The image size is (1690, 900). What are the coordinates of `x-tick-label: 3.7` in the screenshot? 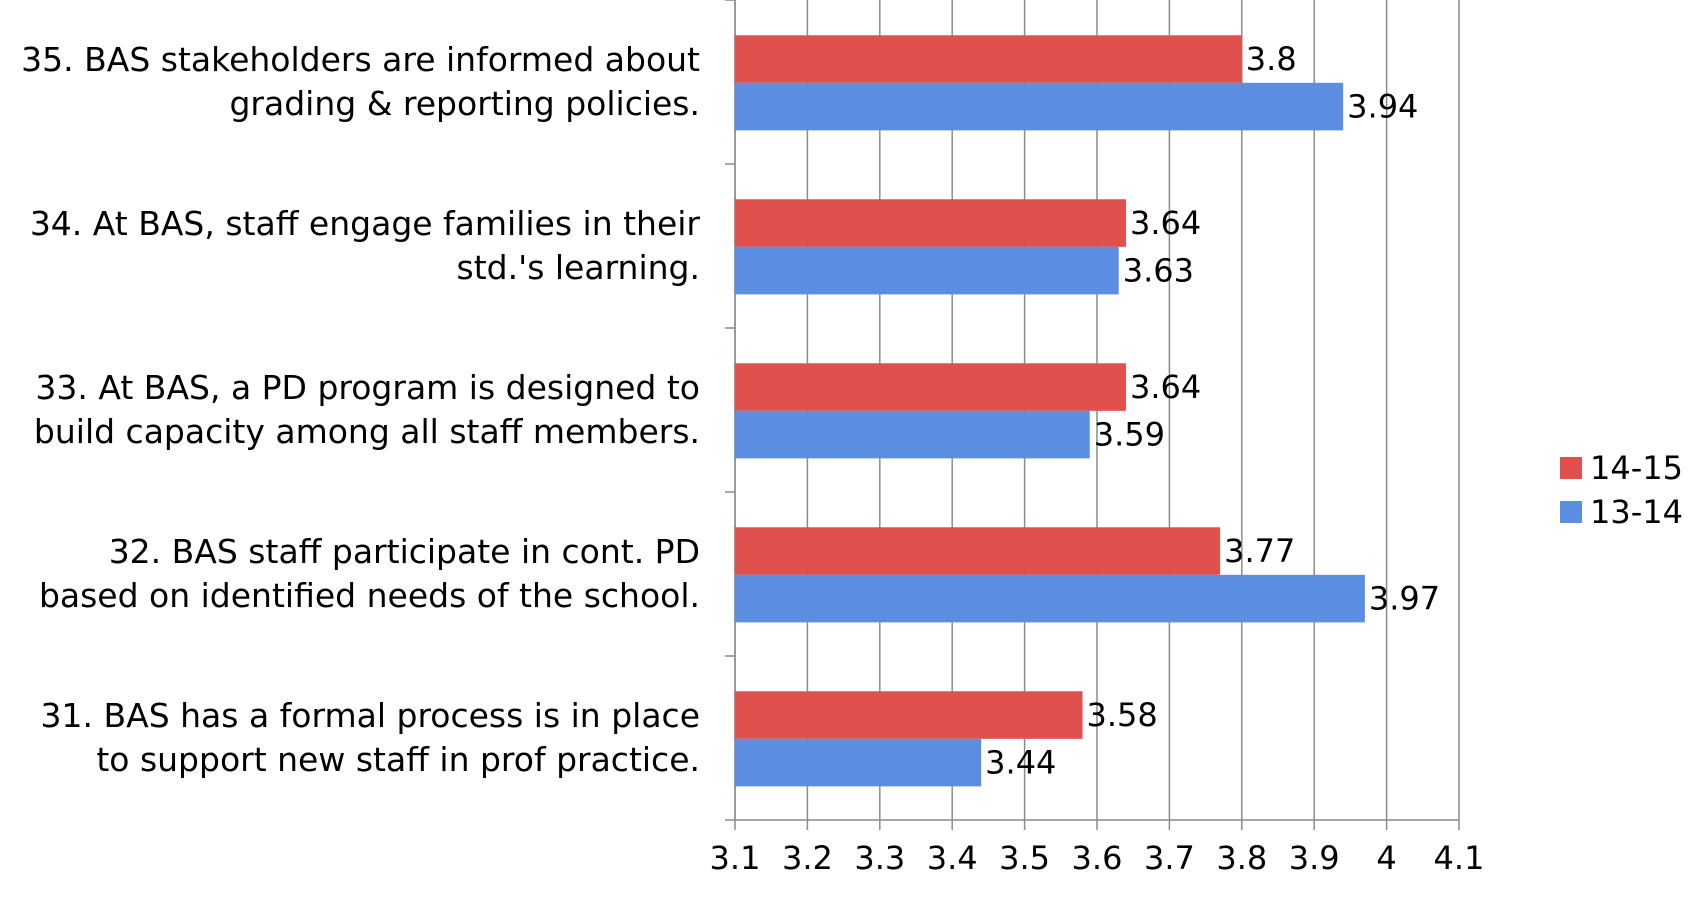 It's located at (1169, 858).